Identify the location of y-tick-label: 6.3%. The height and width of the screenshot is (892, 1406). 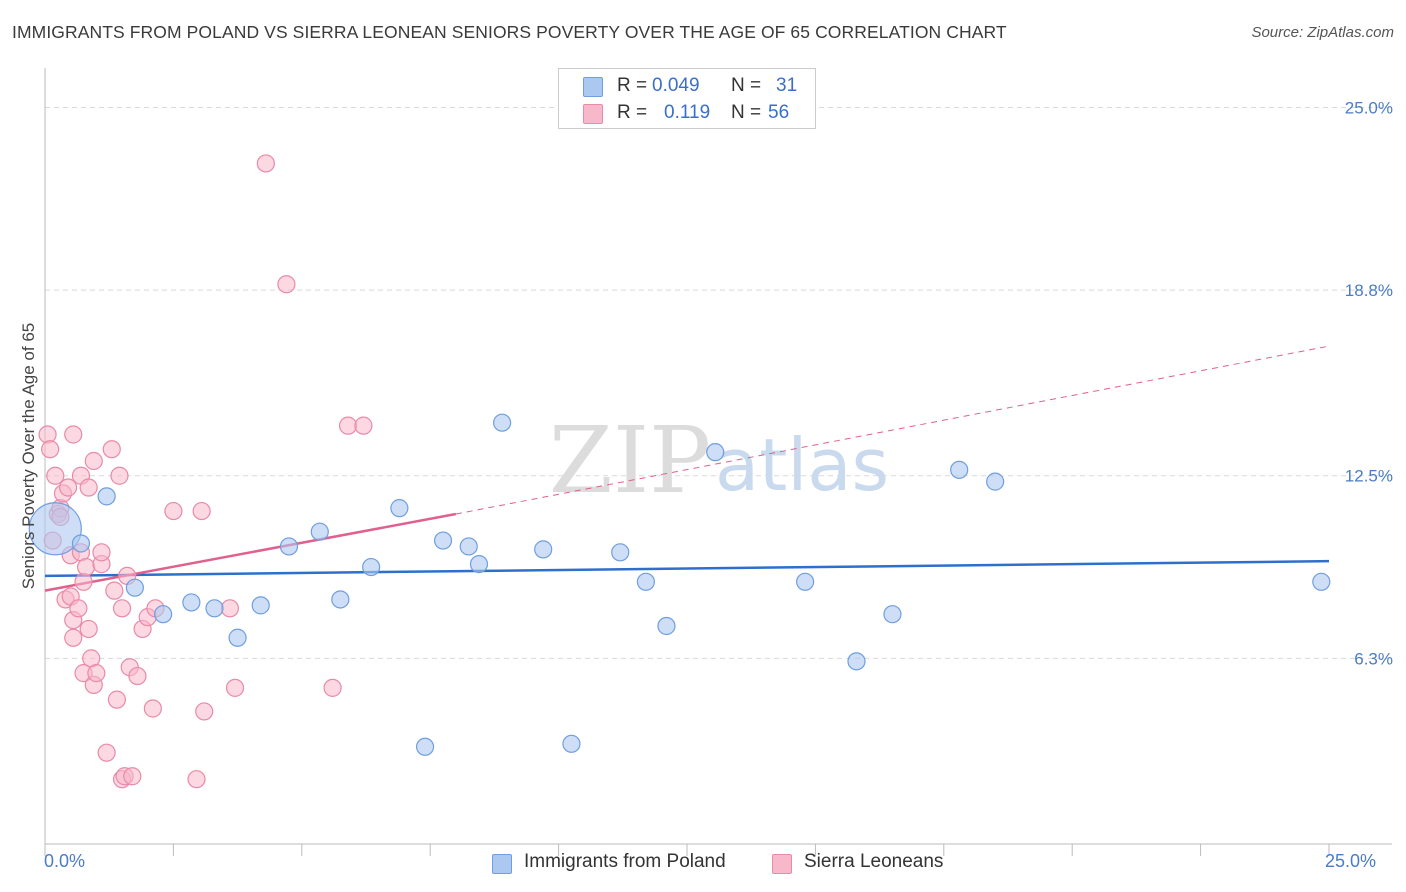
(1373, 658).